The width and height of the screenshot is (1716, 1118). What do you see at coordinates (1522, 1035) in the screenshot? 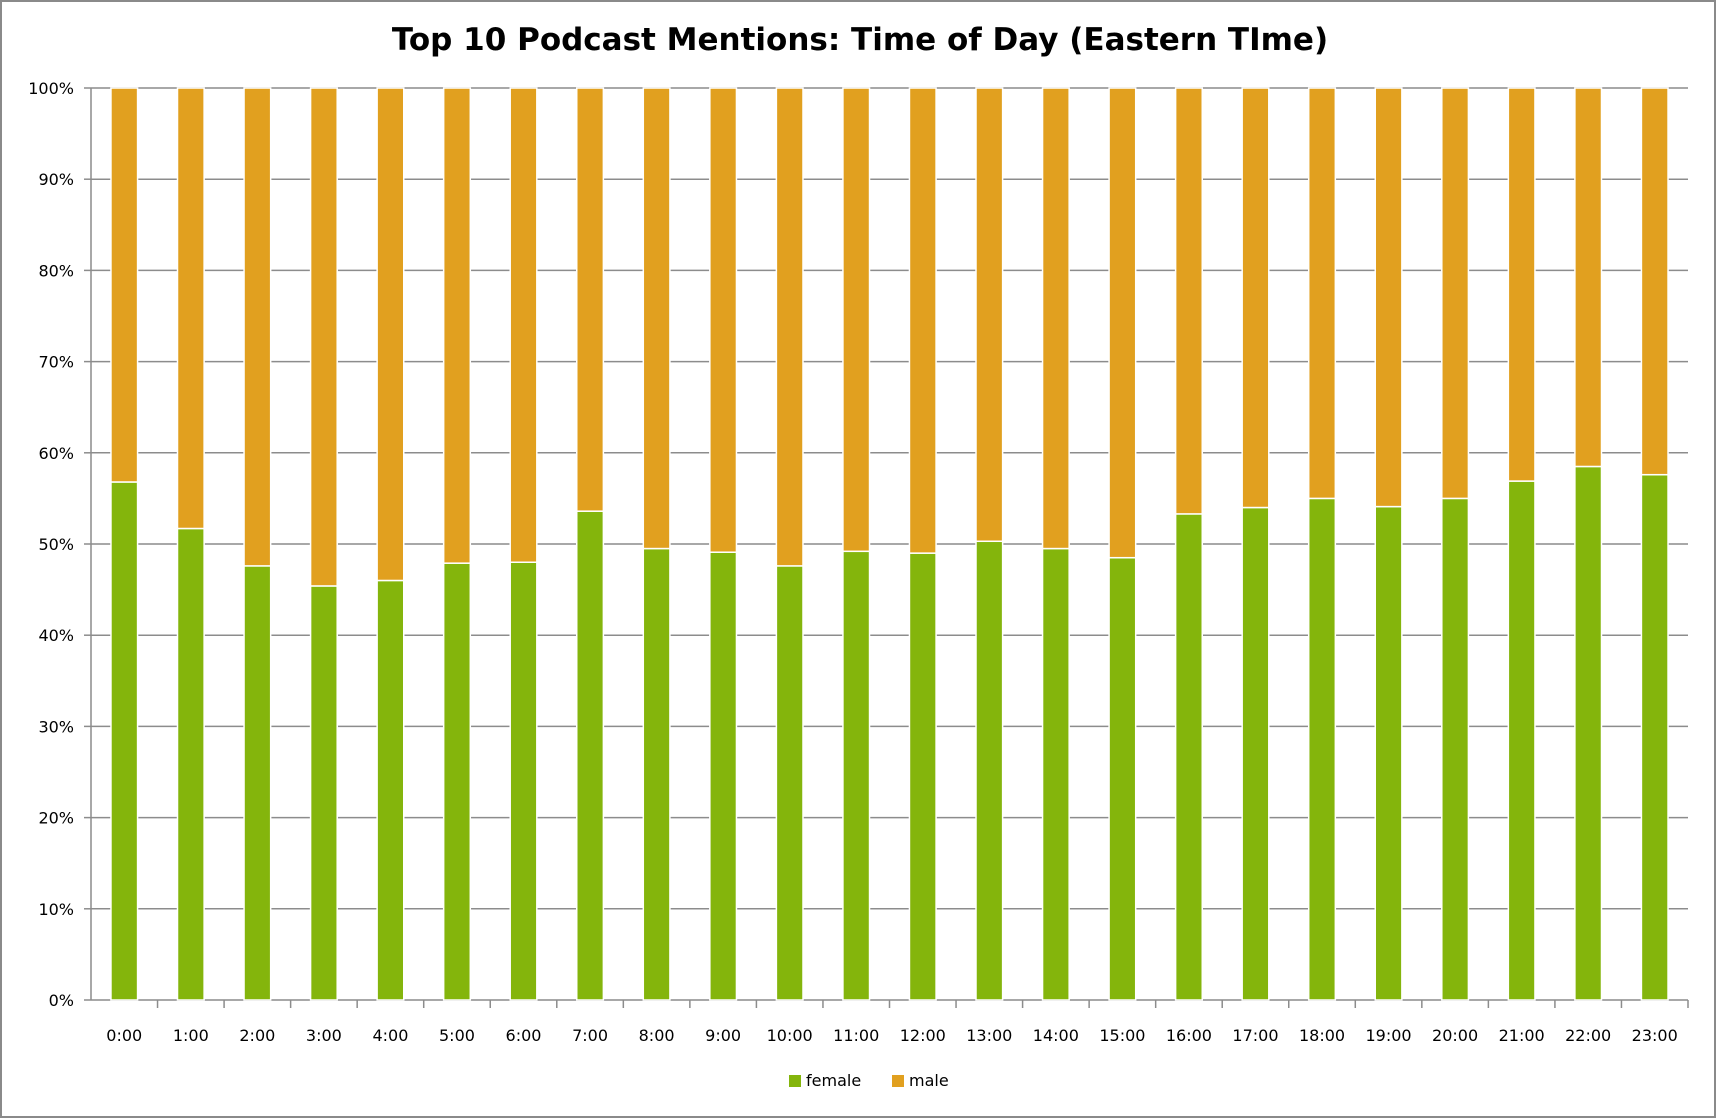
I see `x-tick-label: 21:00` at bounding box center [1522, 1035].